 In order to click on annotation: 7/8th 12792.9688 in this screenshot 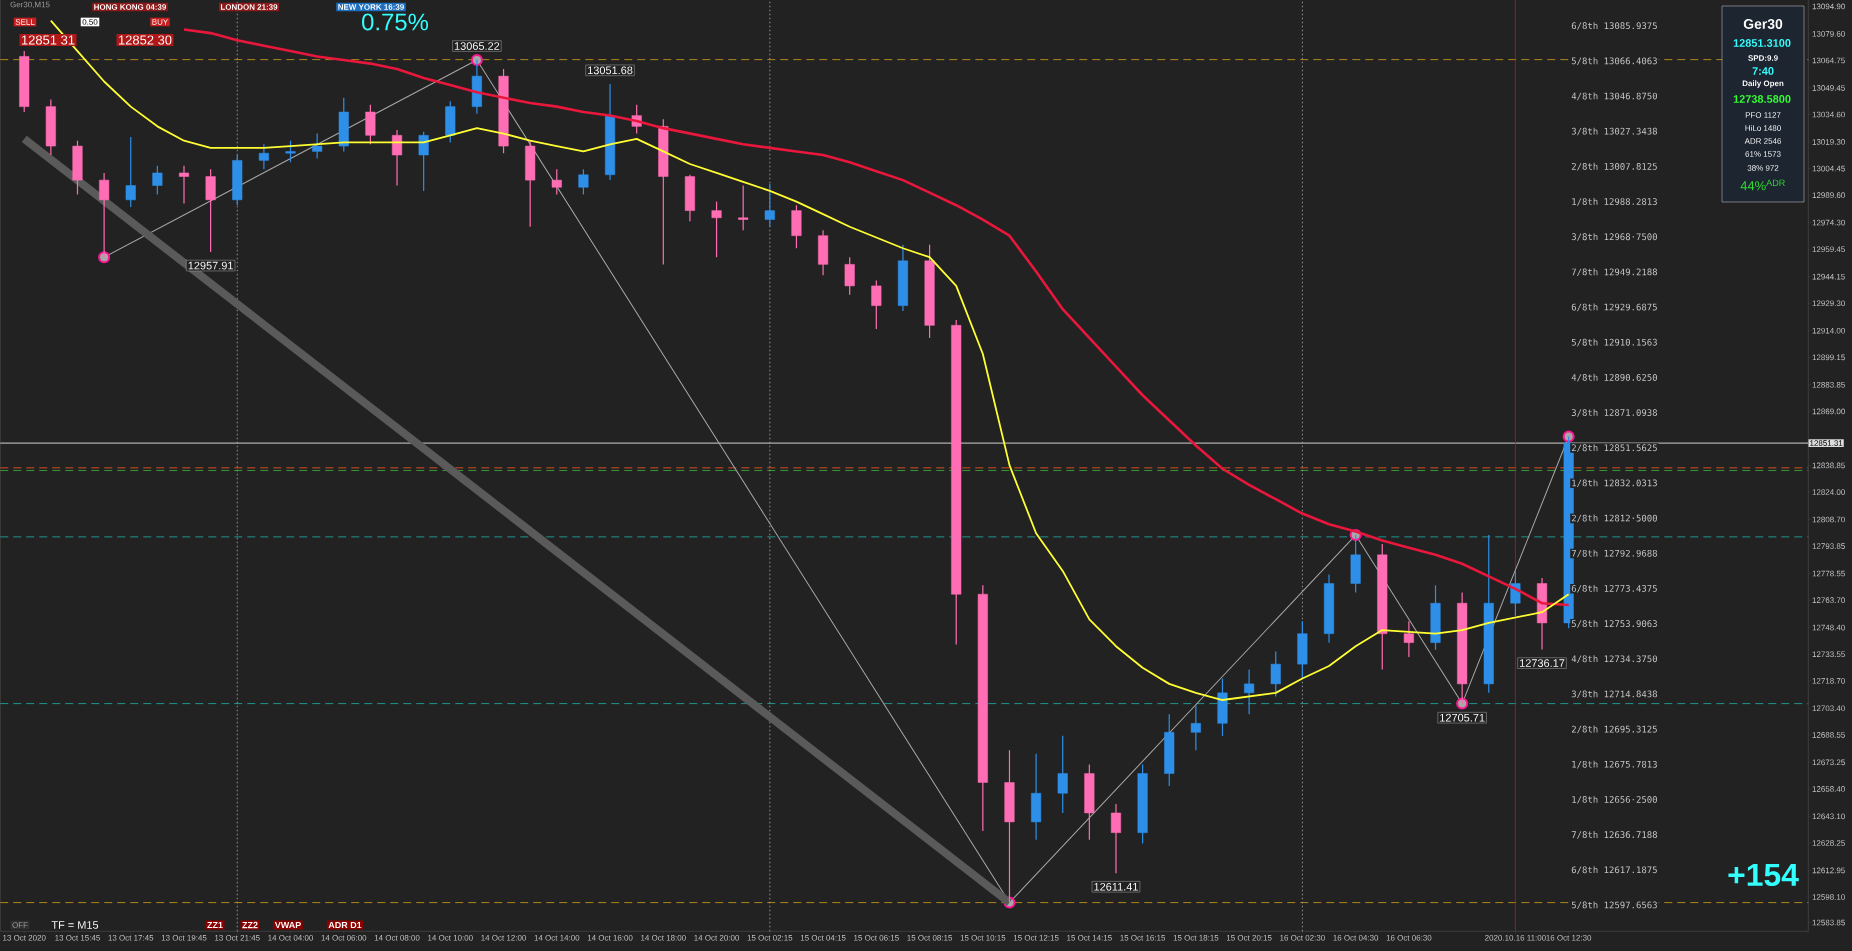, I will do `click(1614, 553)`.